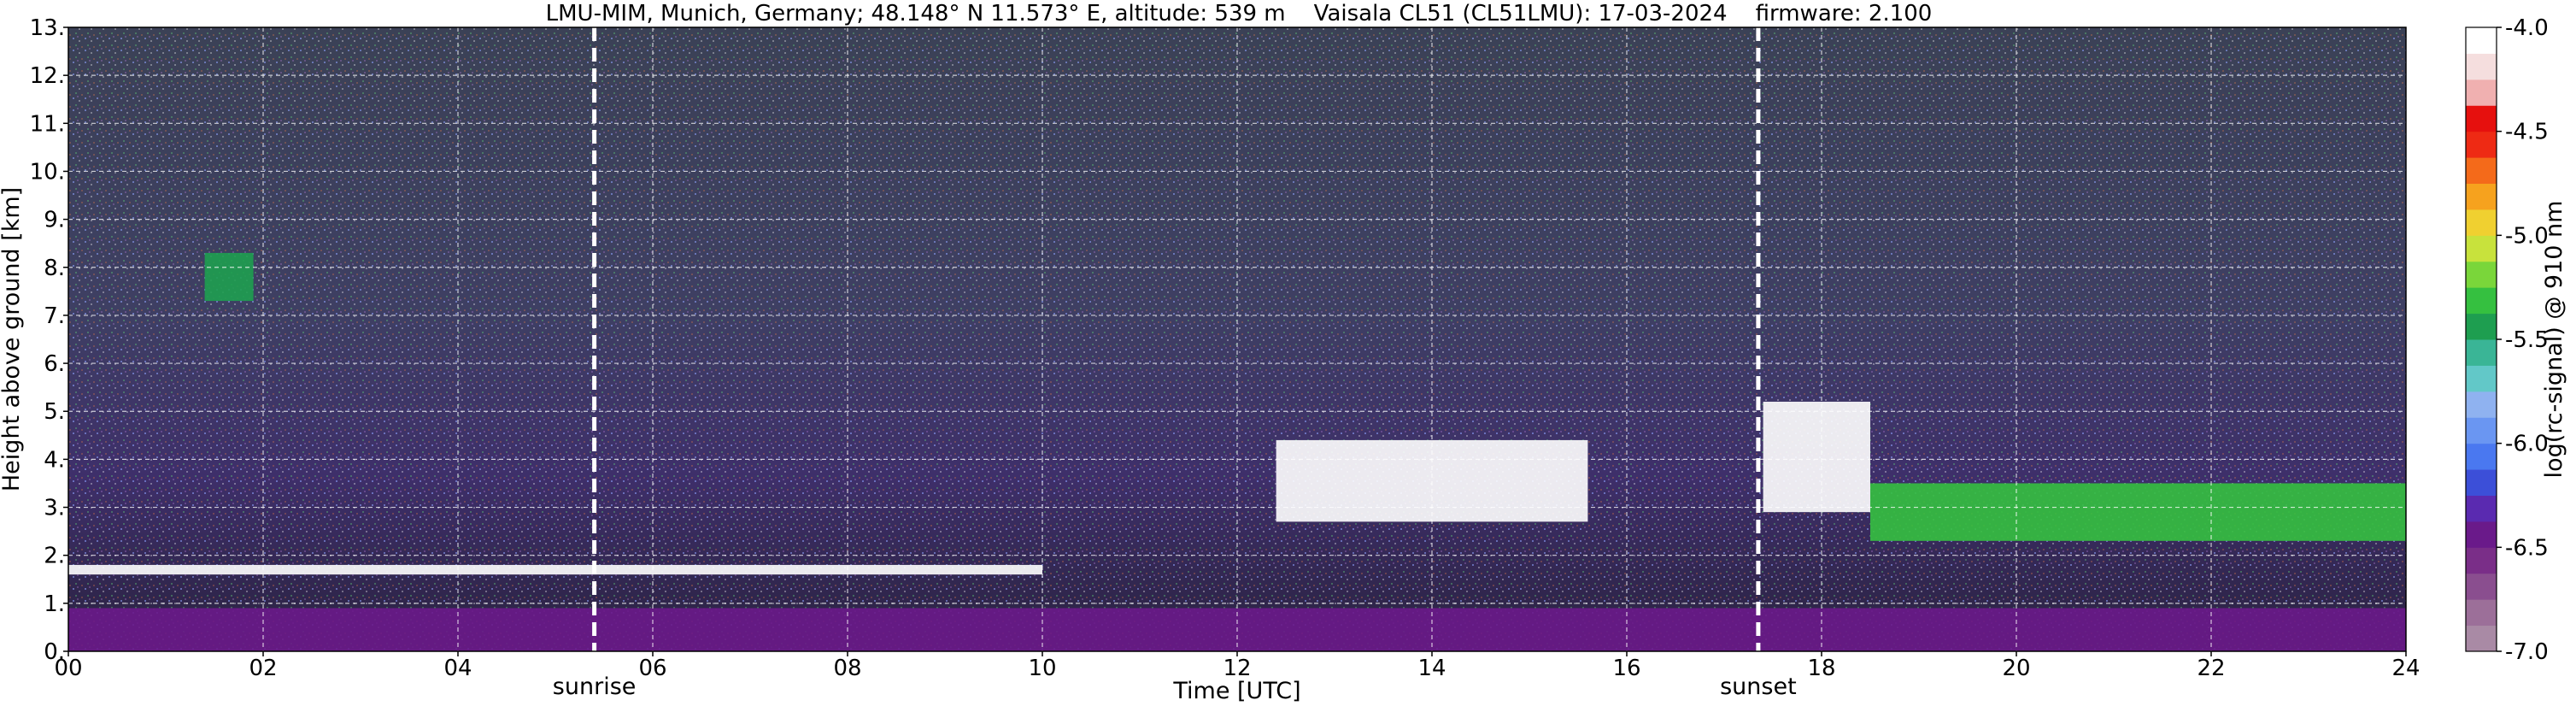 This screenshot has width=2576, height=706. Describe the element at coordinates (47, 124) in the screenshot. I see `y-tick-label: 11.` at that location.